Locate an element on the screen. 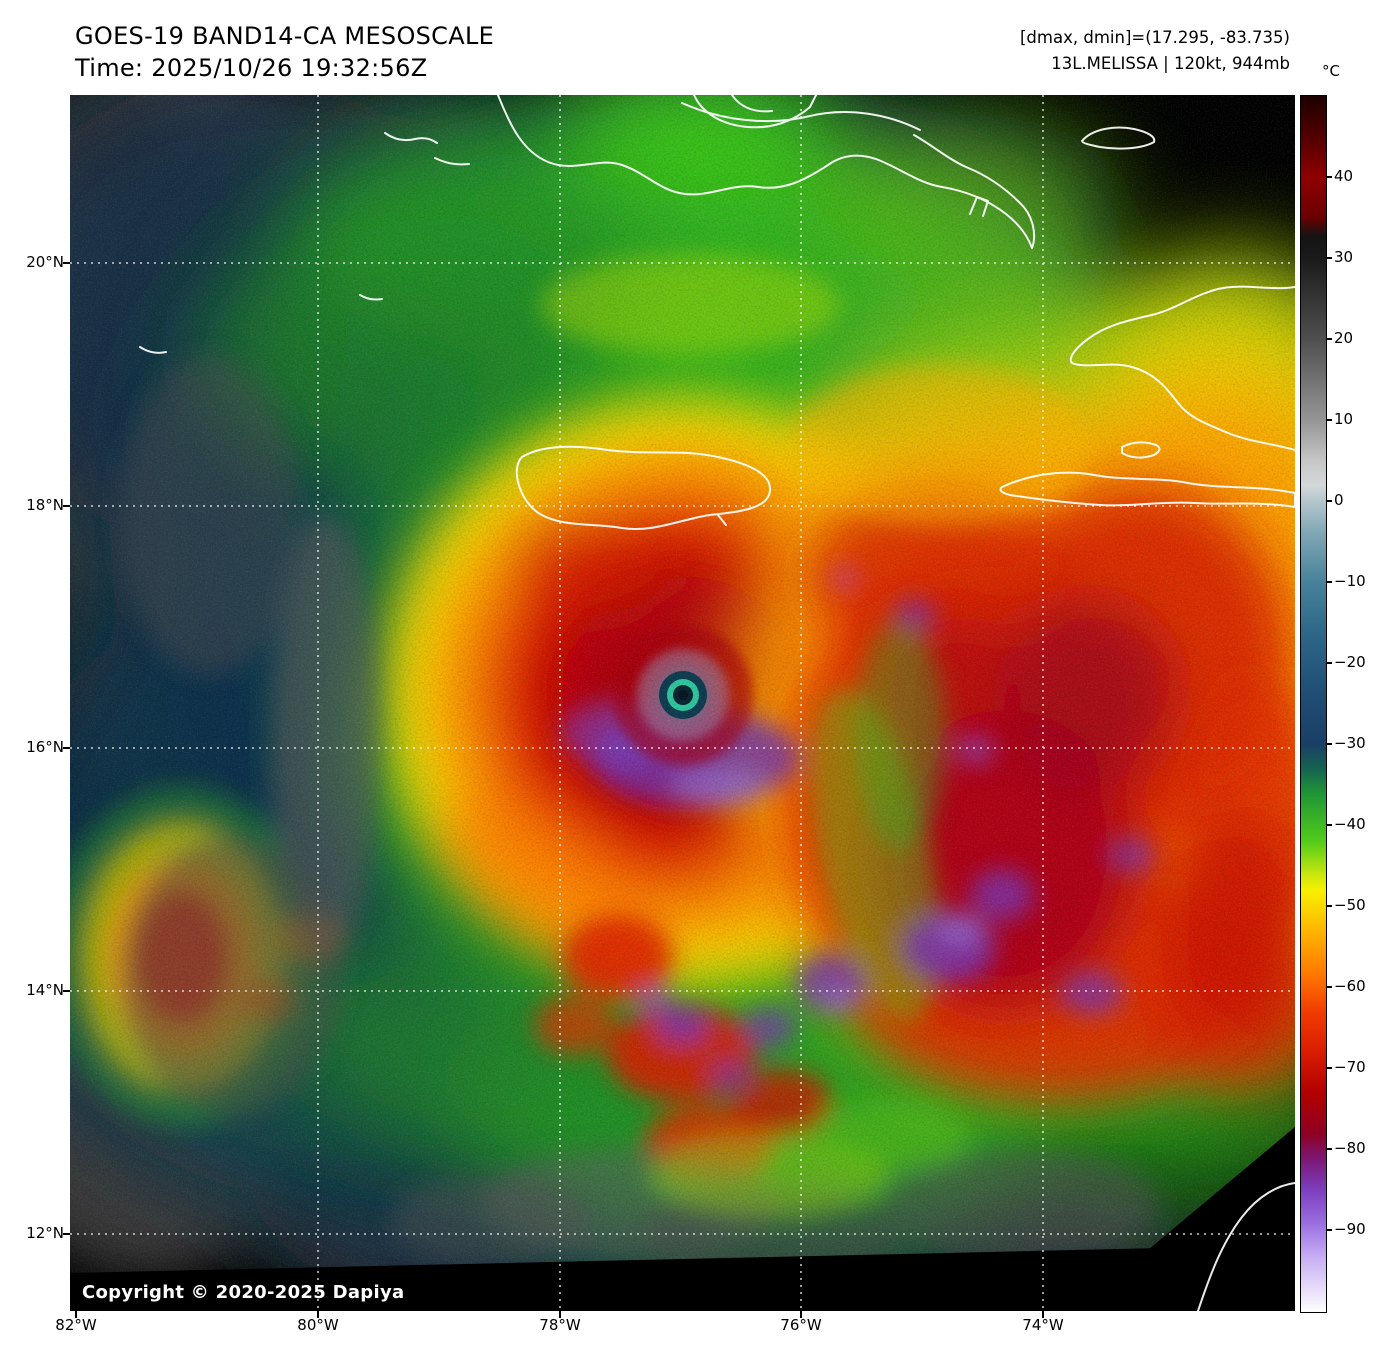 This screenshot has height=1359, width=1390. storm-readout: 13L.MELISSA | 120kt, 944mb is located at coordinates (1170, 63).